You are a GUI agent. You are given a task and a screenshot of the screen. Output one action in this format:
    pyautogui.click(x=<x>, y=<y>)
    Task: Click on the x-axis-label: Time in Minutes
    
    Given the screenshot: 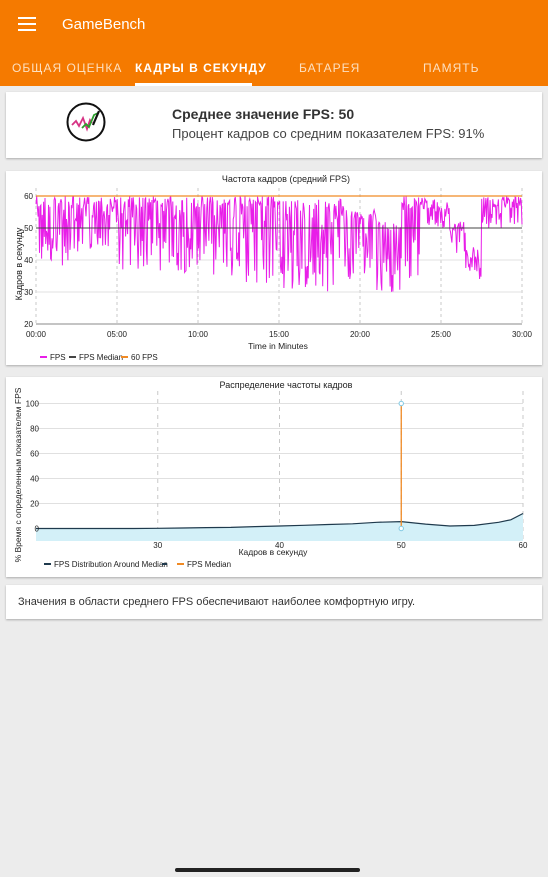 What is the action you would take?
    pyautogui.click(x=278, y=346)
    